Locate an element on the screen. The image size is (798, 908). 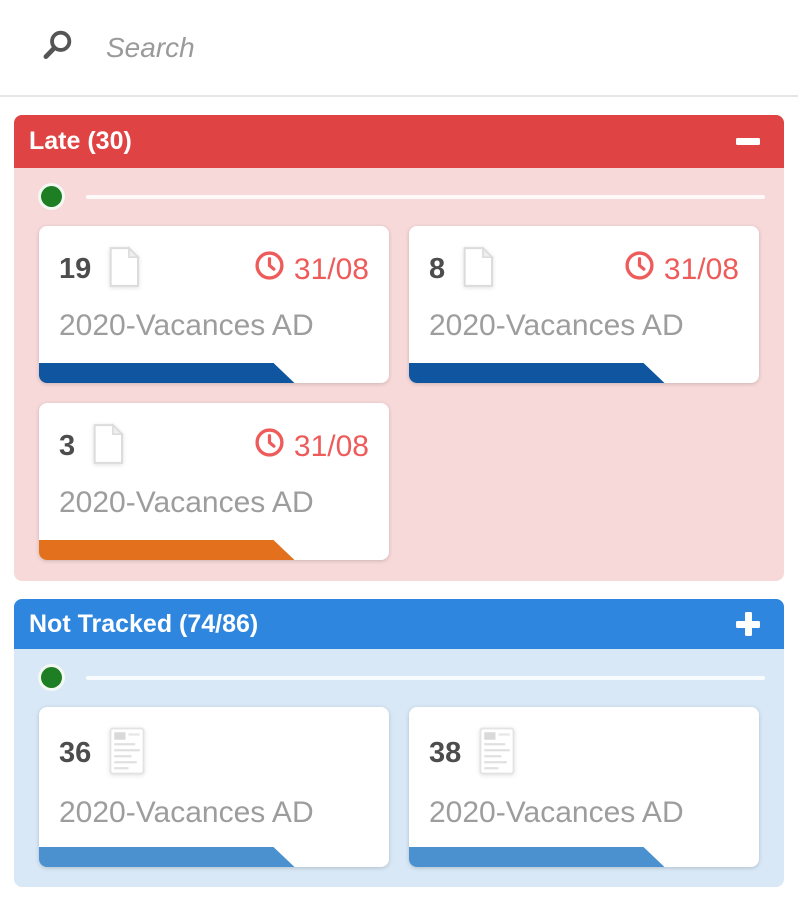
expand-section-button is located at coordinates (748, 624).